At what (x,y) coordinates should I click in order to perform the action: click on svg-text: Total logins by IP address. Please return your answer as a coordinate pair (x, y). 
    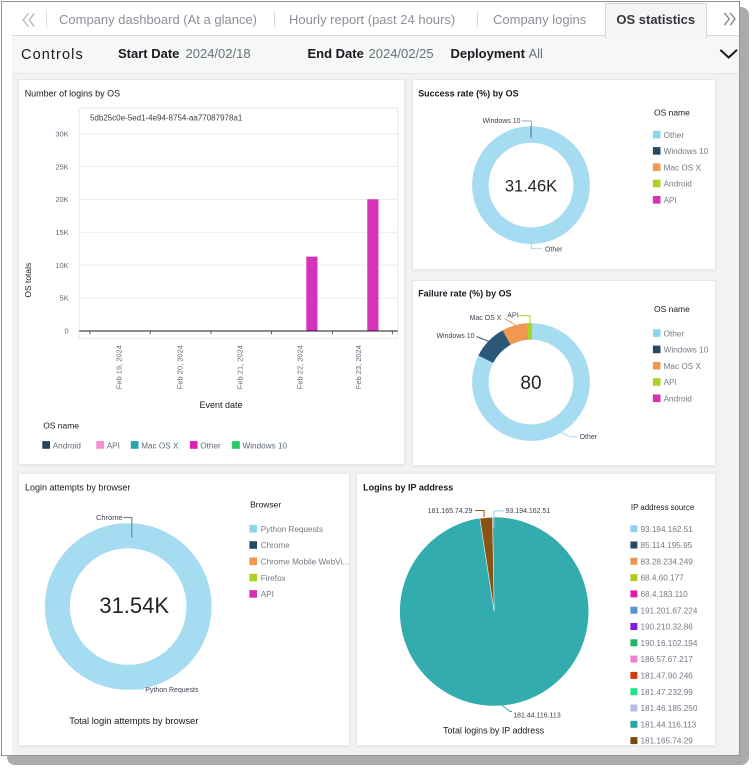
    Looking at the image, I should click on (494, 730).